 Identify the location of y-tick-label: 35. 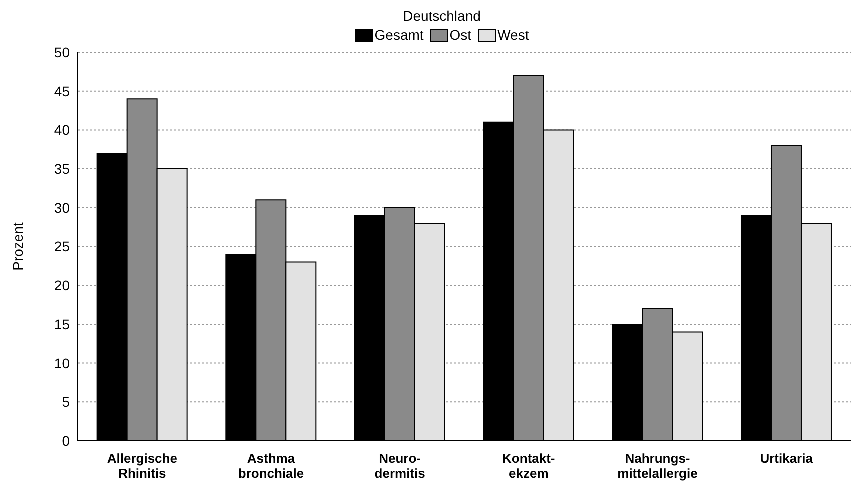
(62, 169).